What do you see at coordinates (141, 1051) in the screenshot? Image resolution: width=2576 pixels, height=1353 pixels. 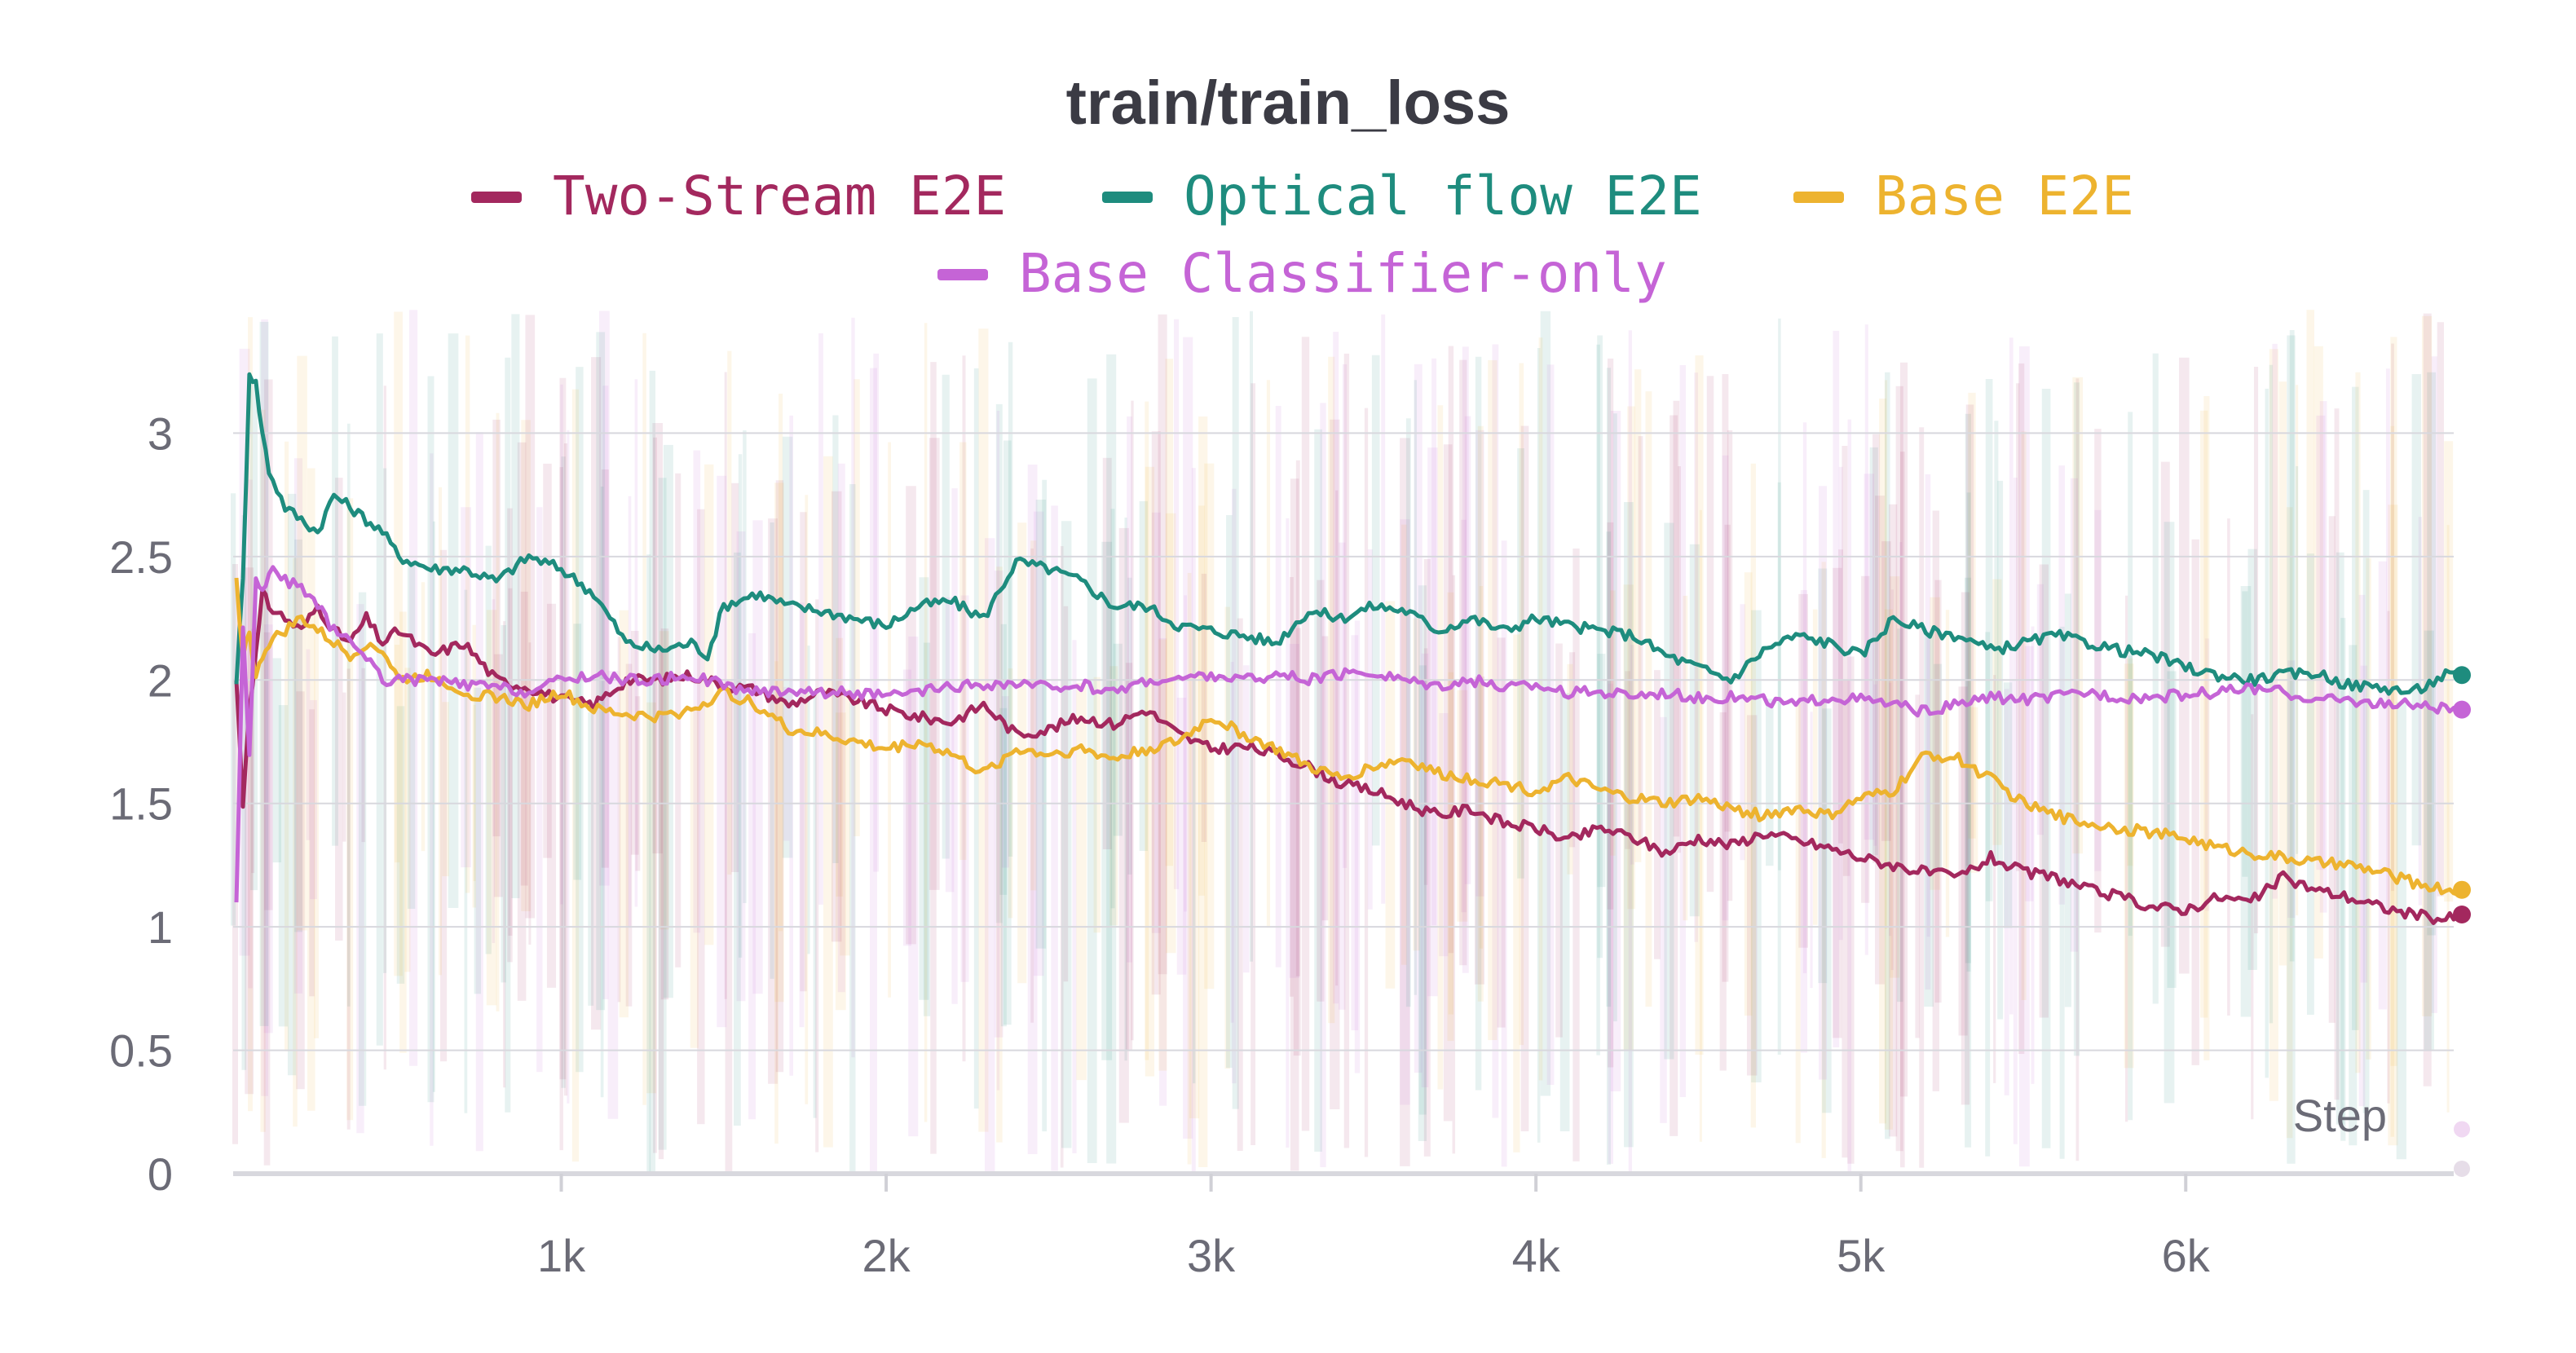 I see `y-tick-label: 0.5` at bounding box center [141, 1051].